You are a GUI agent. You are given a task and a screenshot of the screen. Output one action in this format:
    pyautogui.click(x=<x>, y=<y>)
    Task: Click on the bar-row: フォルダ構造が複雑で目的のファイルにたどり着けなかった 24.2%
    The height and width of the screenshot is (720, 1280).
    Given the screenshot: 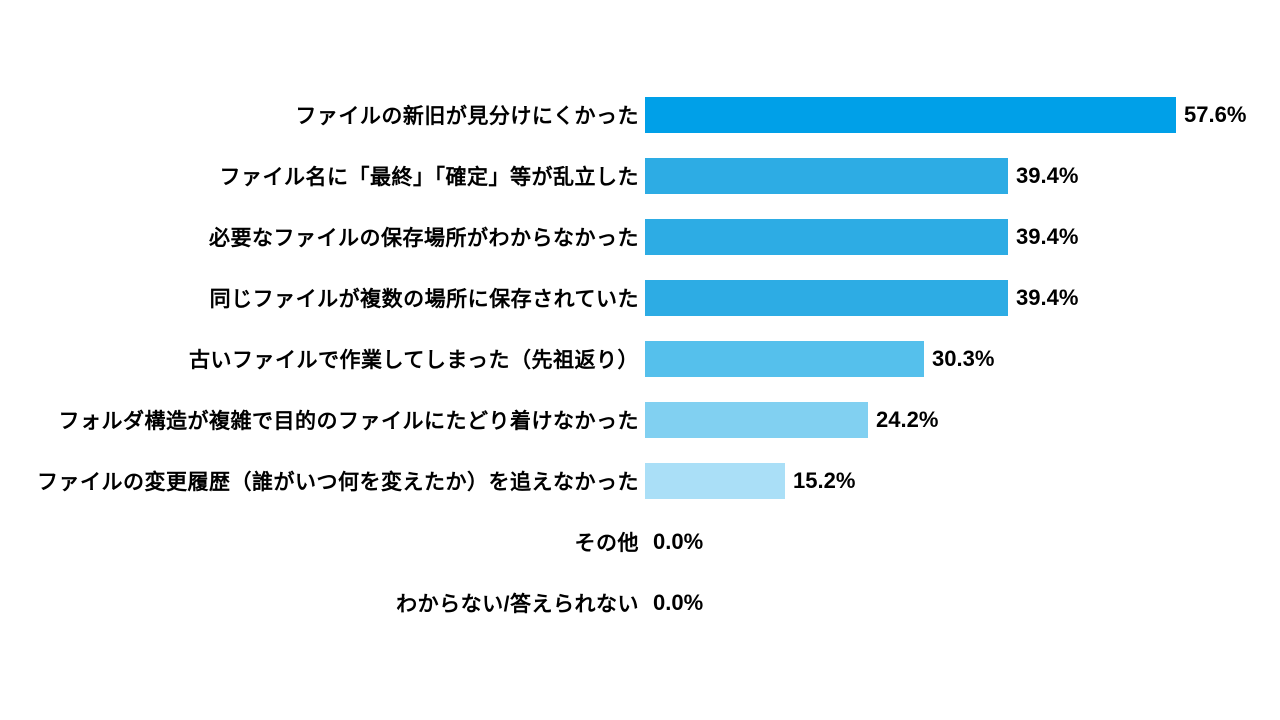 What is the action you would take?
    pyautogui.click(x=640, y=420)
    